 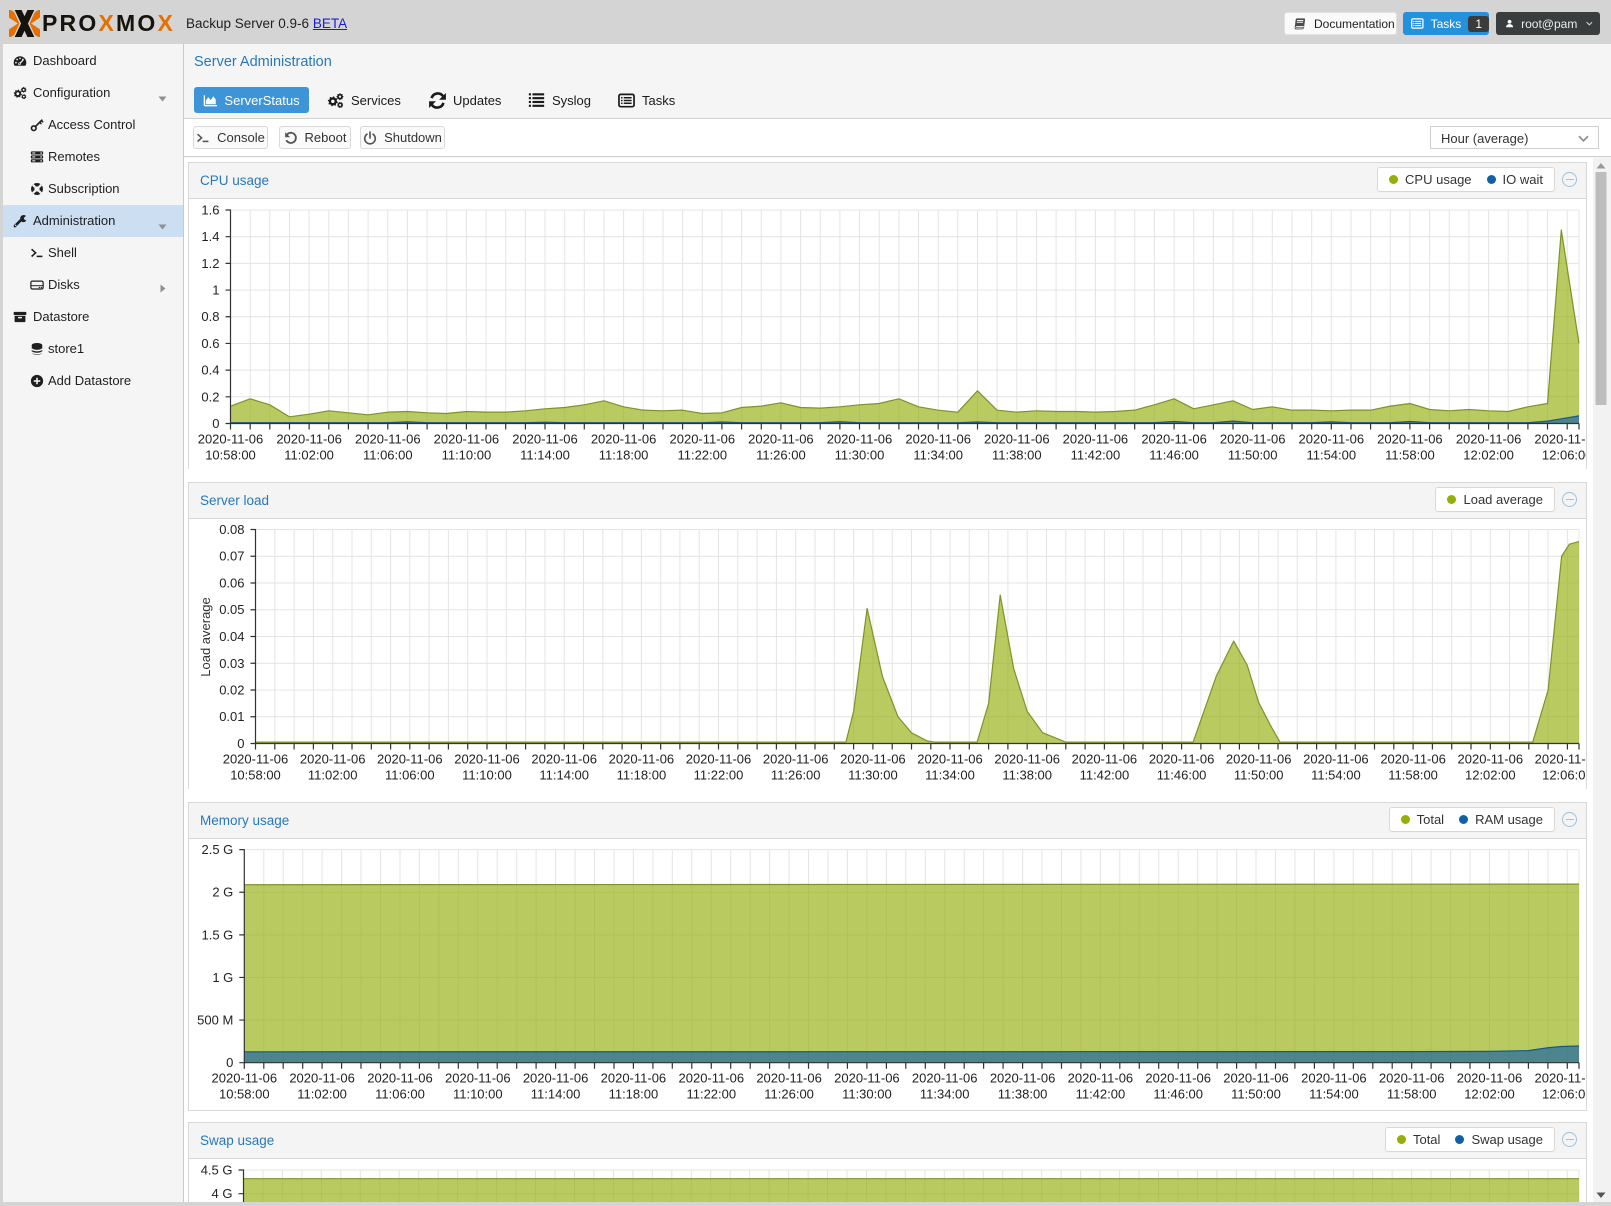 I want to click on svg-text: 2 G, so click(x=222, y=892).